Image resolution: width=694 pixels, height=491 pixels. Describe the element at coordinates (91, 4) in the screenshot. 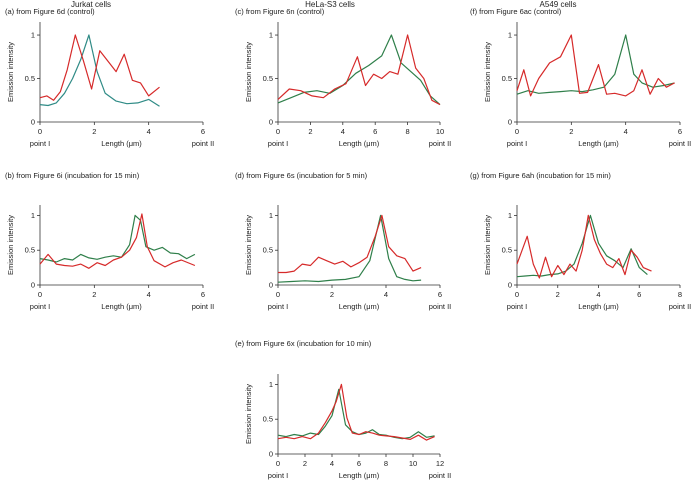

I see `column-title-jurkat: Jurkat cells` at that location.